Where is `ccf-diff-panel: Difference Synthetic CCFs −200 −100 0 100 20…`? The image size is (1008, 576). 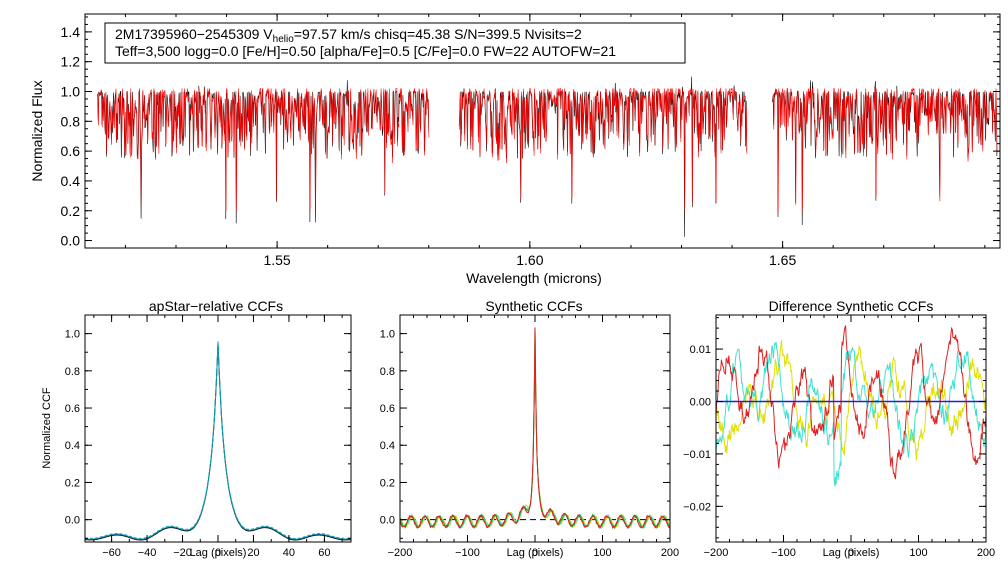 ccf-diff-panel: Difference Synthetic CCFs −200 −100 0 100 20… is located at coordinates (839, 428).